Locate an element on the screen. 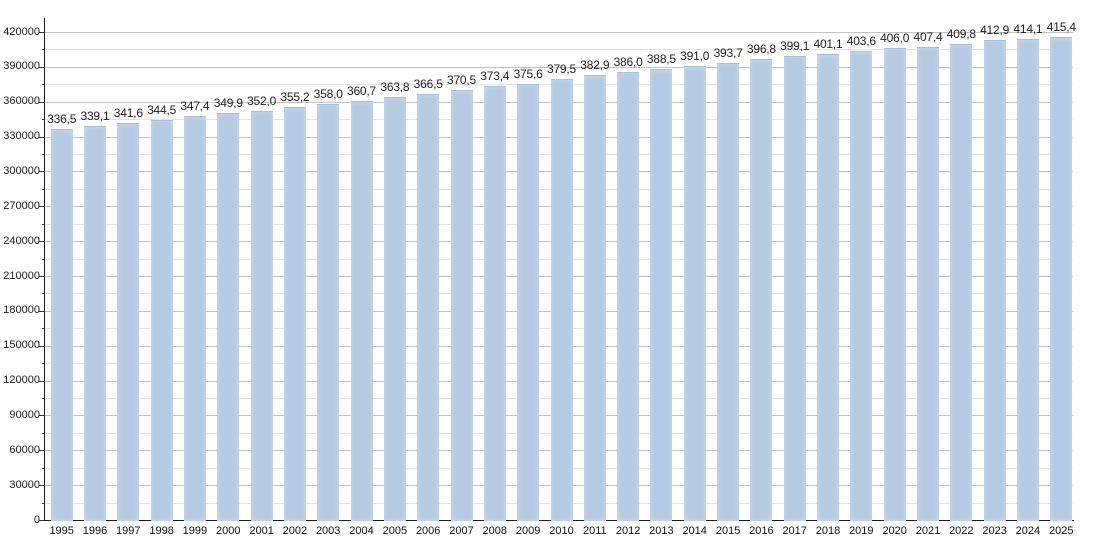  bar-2005 is located at coordinates (394, 309).